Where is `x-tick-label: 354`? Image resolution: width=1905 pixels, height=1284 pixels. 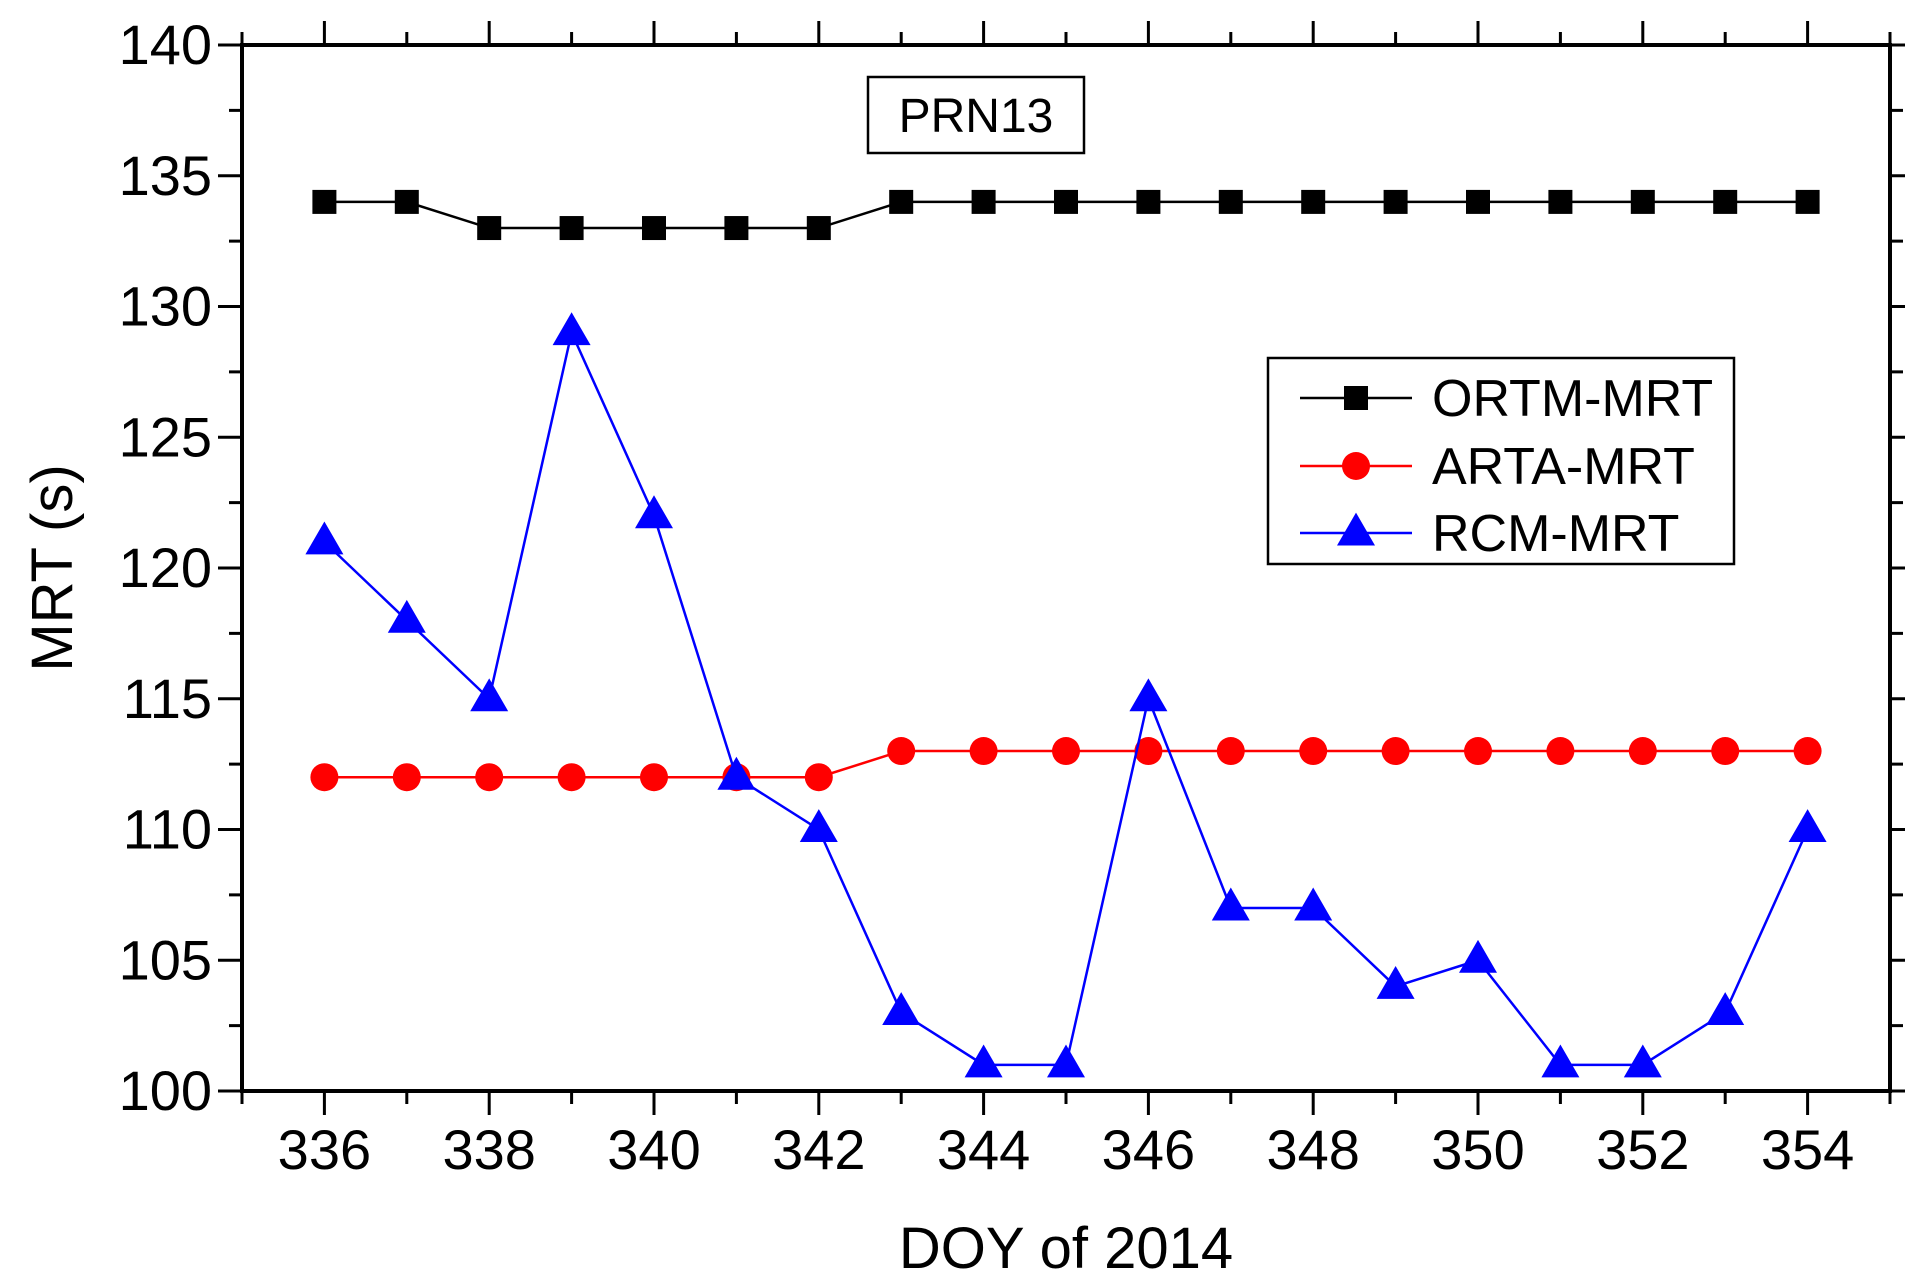
x-tick-label: 354 is located at coordinates (1807, 1149).